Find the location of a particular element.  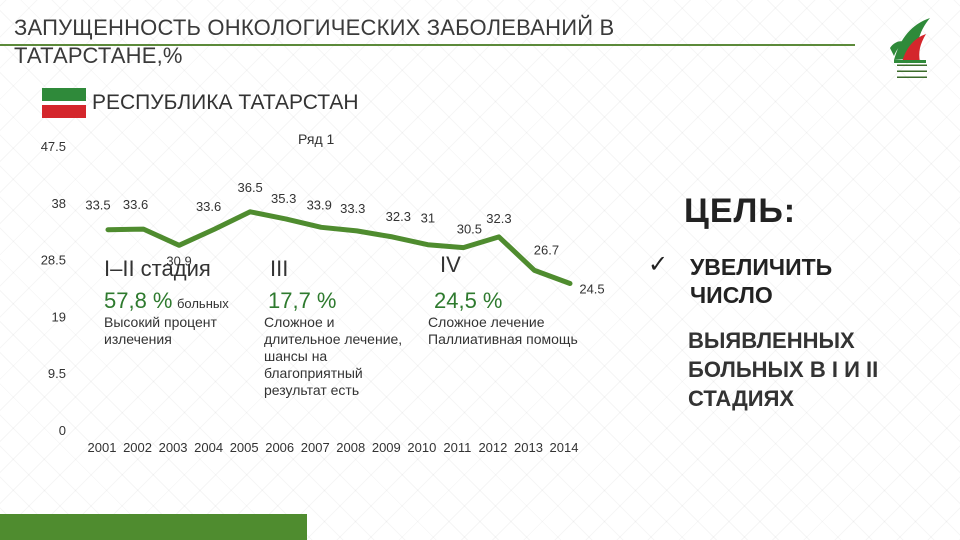

data-label: 24.5 is located at coordinates (591, 289).